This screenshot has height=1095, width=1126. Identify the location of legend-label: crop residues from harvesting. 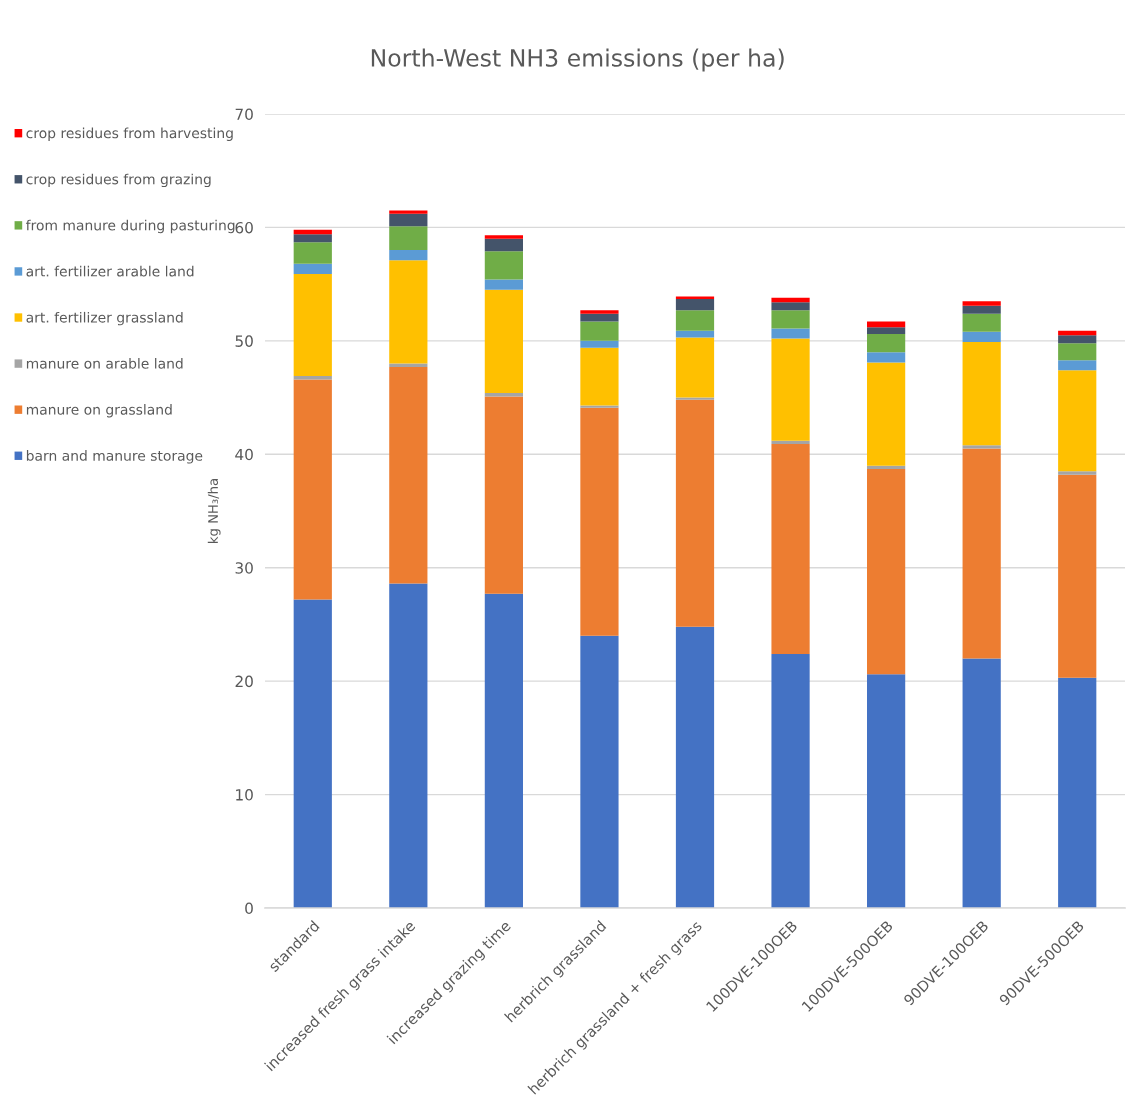
(129, 134).